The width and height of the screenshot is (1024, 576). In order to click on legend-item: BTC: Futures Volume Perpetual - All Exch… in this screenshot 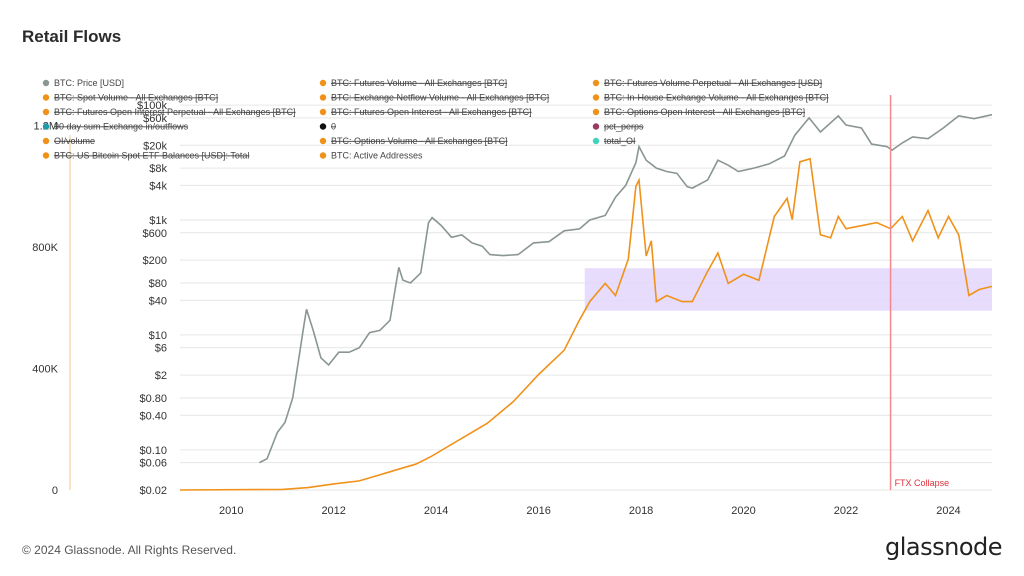, I will do `click(707, 83)`.